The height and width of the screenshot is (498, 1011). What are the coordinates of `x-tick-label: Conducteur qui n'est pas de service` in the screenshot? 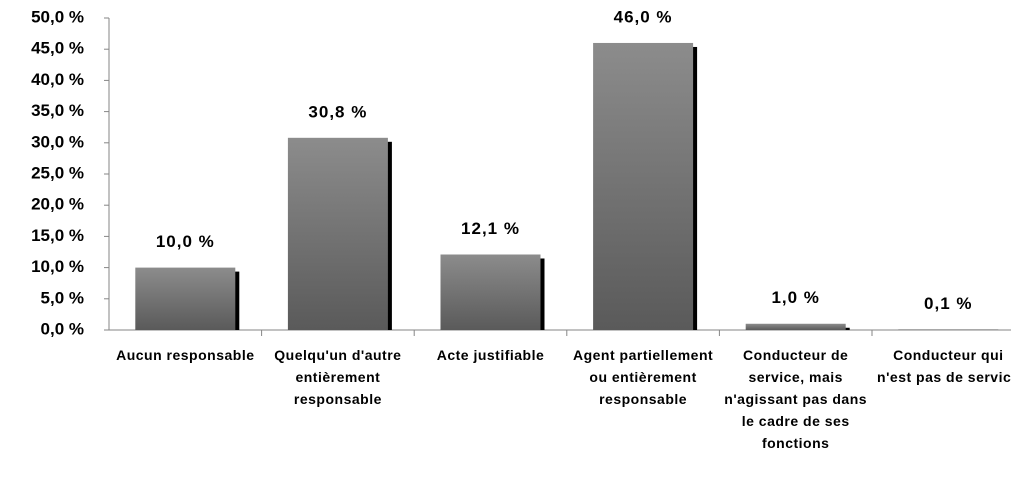 It's located at (944, 366).